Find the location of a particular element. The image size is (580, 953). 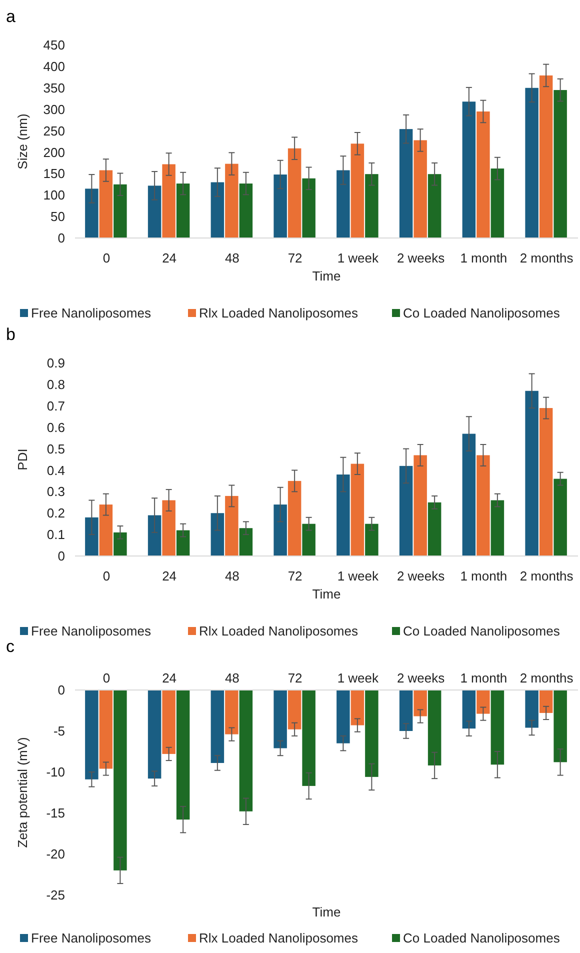

y-tick-label: -15 is located at coordinates (55, 813).